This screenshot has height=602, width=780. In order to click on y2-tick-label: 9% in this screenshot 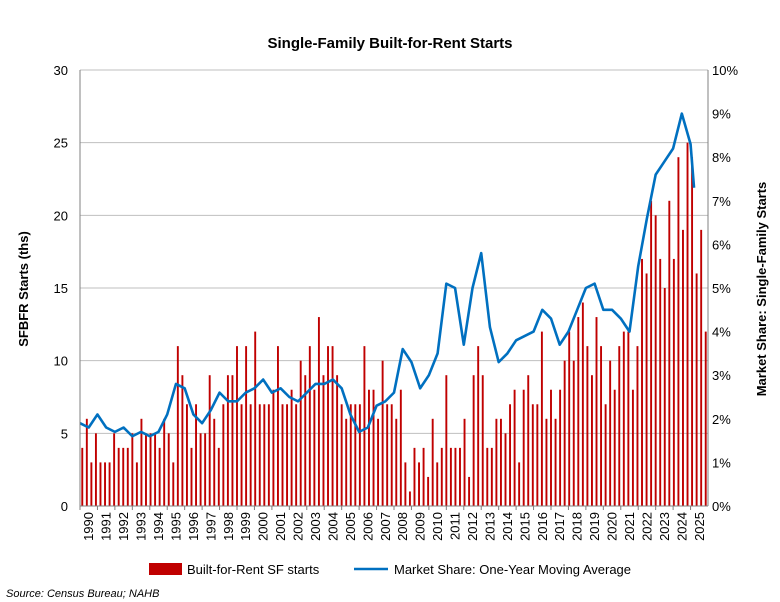, I will do `click(721, 114)`.